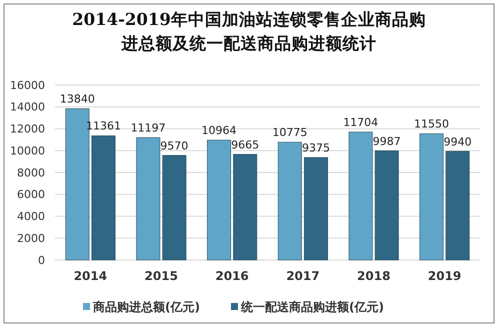  Describe the element at coordinates (458, 141) in the screenshot. I see `data-label: 9940` at that location.